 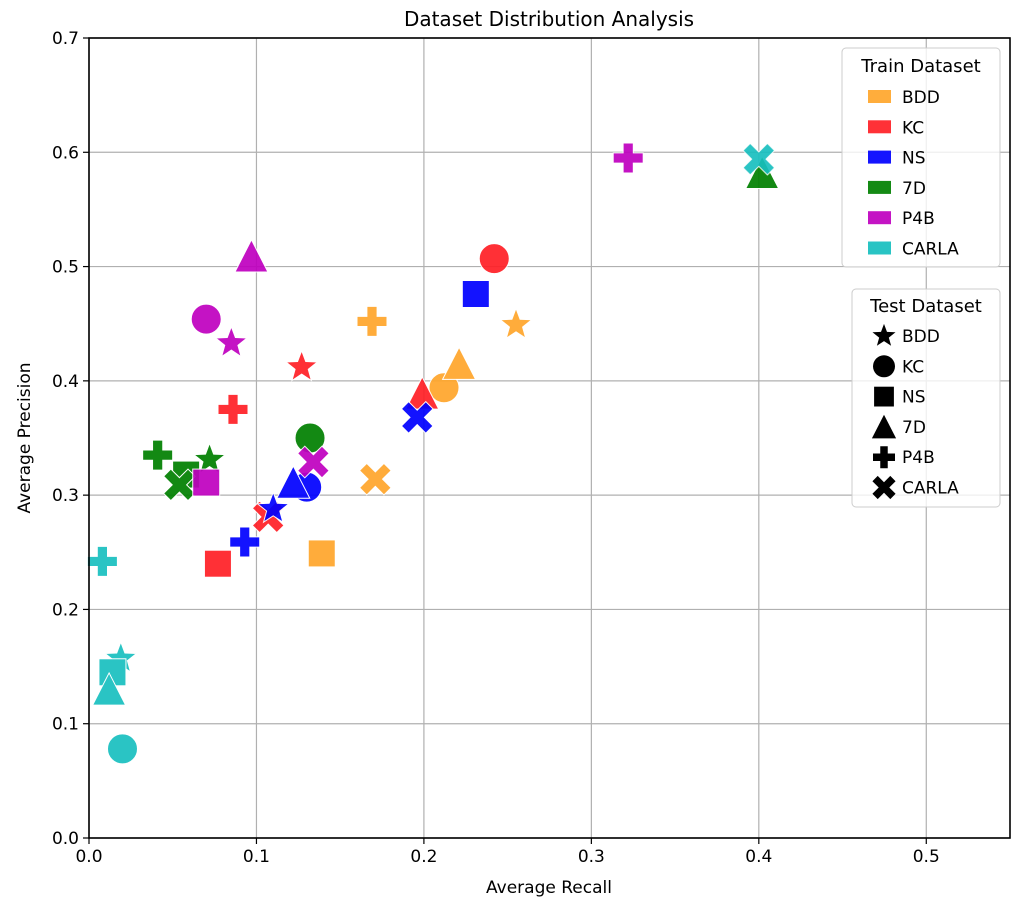 What do you see at coordinates (884, 426) in the screenshot?
I see `legend-marker-triangle-icon` at bounding box center [884, 426].